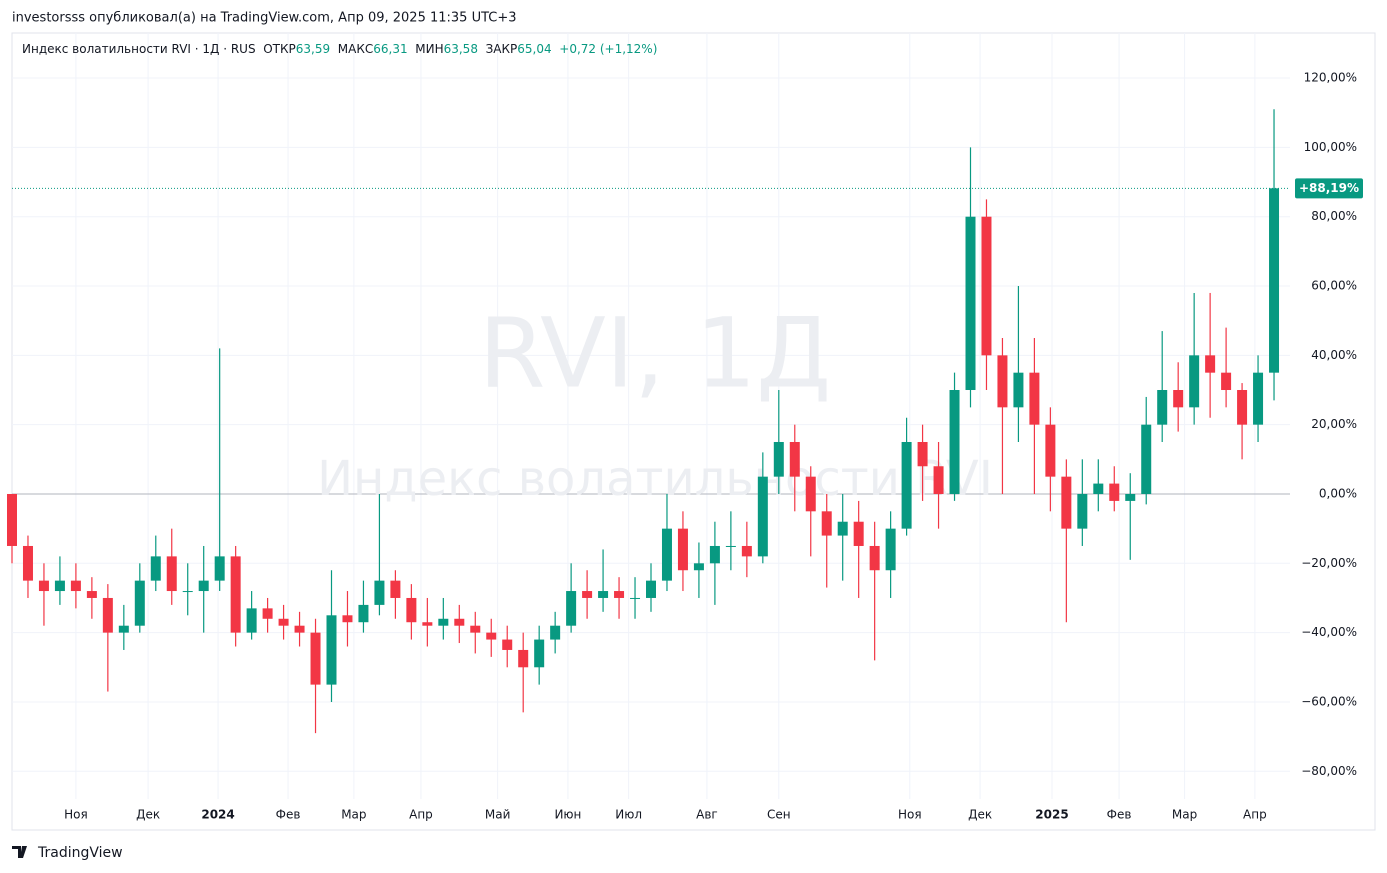  I want to click on x-tick-label: 2024, so click(217, 815).